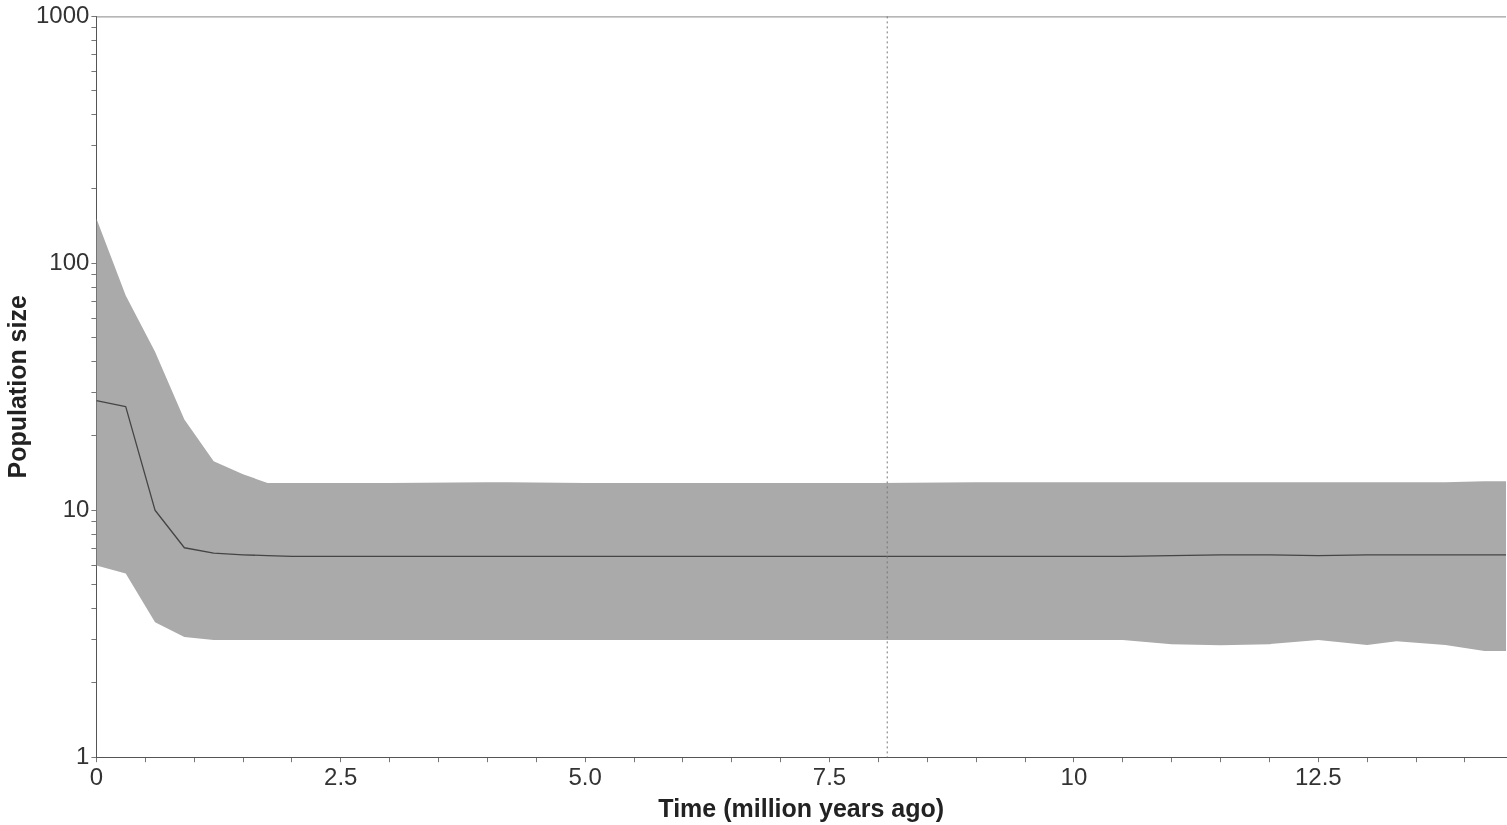 This screenshot has width=1507, height=825. I want to click on x-axis-title: Time (million years ago), so click(801, 807).